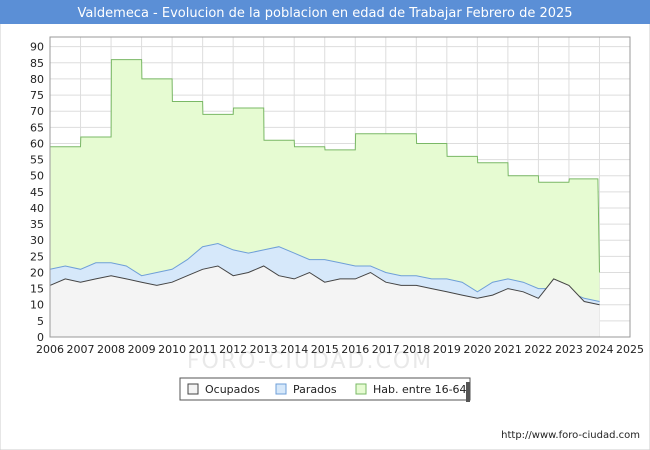  I want to click on y-tick-label: 60, so click(37, 143).